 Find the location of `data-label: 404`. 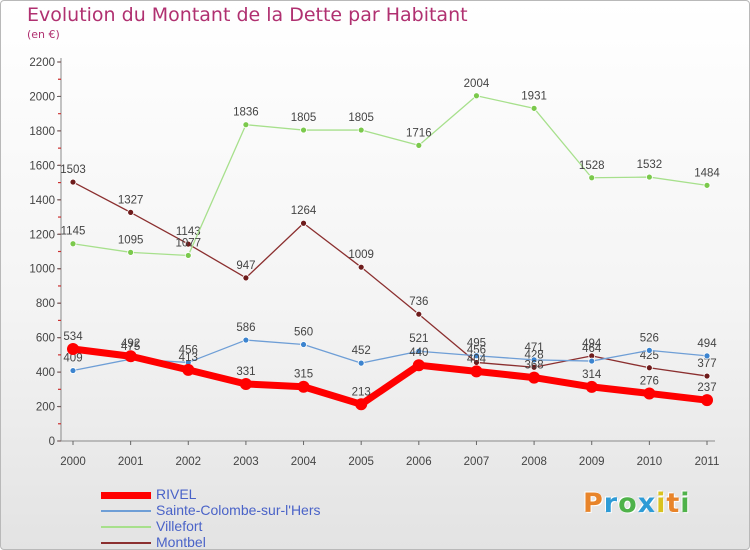

data-label: 404 is located at coordinates (477, 359).